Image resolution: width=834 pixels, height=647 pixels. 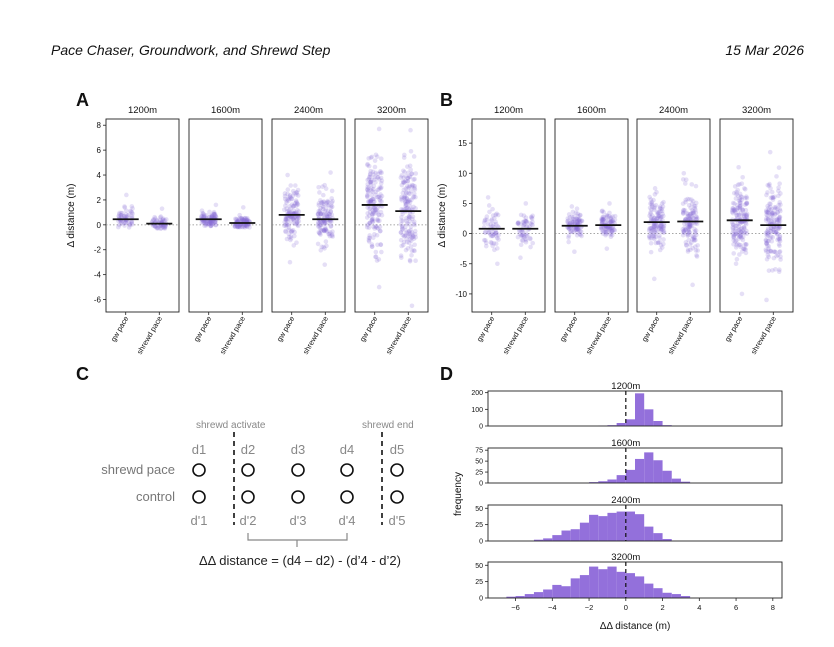 What do you see at coordinates (479, 566) in the screenshot?
I see `hist-y-tick-label-3200m-50: 50` at bounding box center [479, 566].